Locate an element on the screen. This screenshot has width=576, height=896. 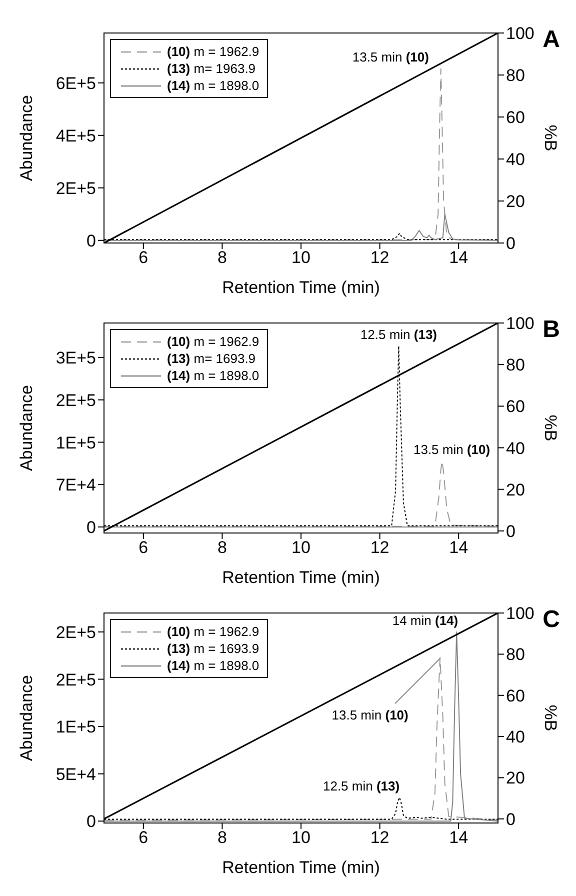
text: A is located at coordinates (551, 39).